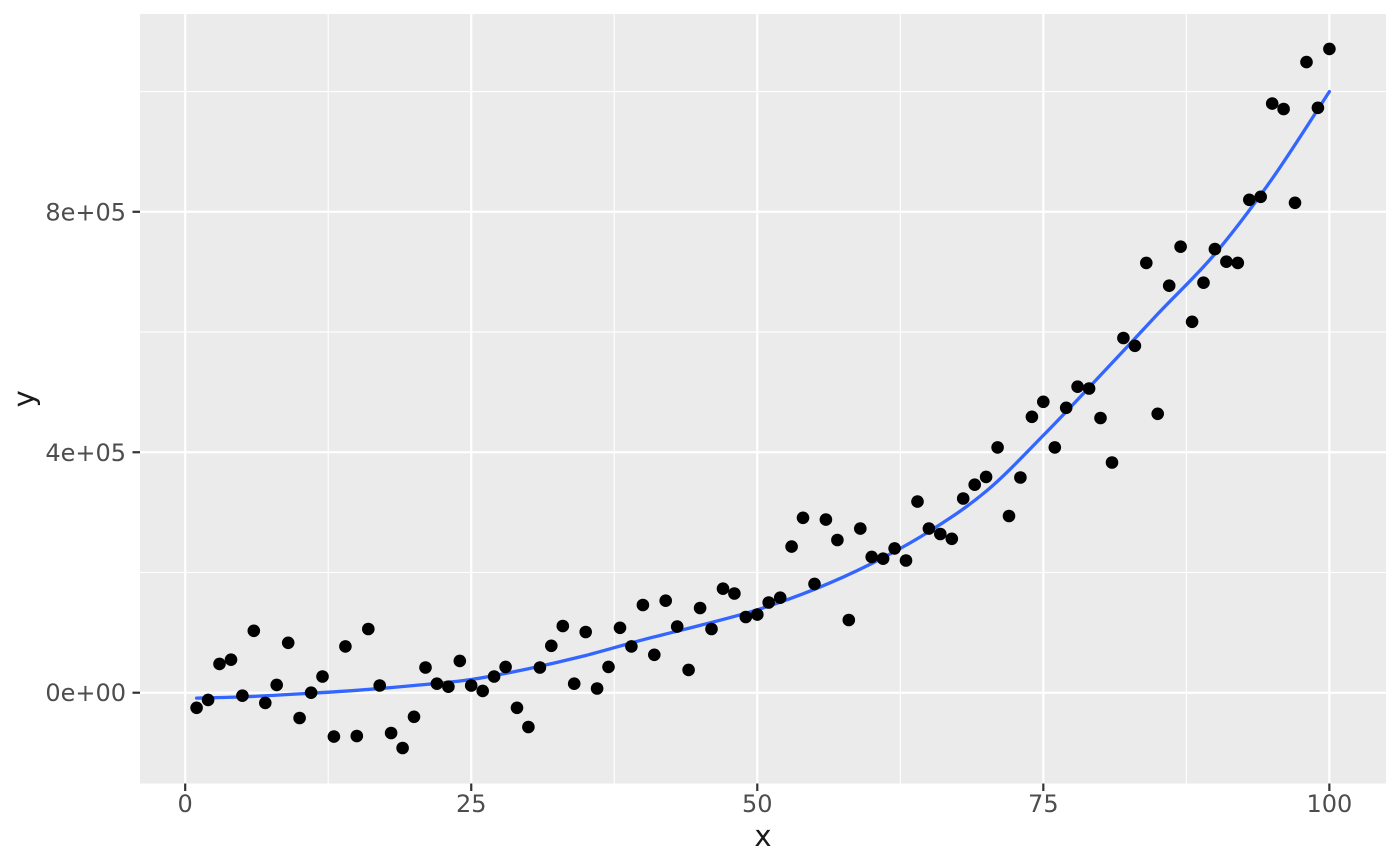  Describe the element at coordinates (185, 804) in the screenshot. I see `x-tick-label: 0` at that location.